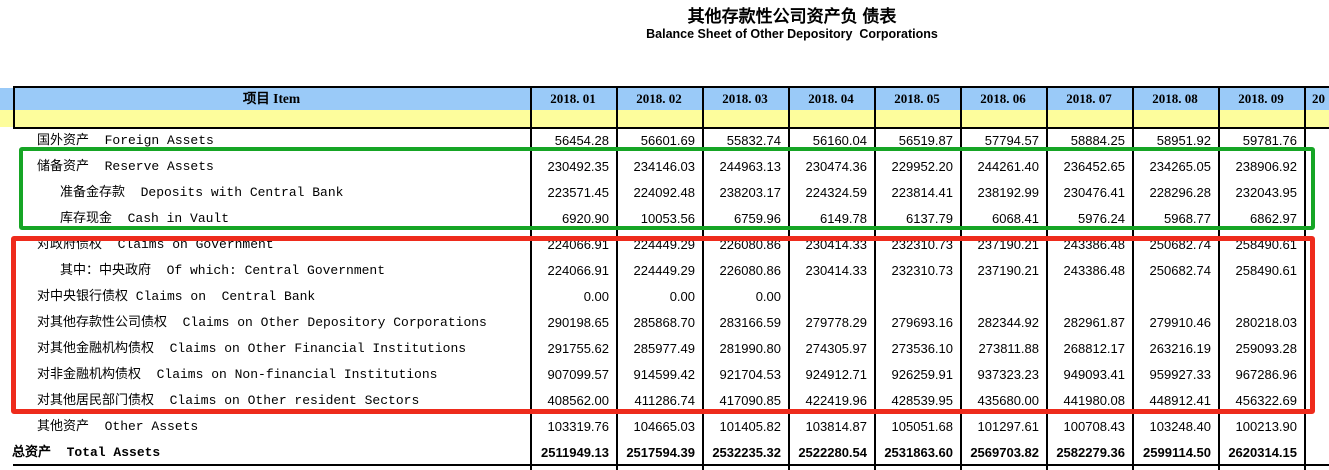 This screenshot has width=1329, height=470. Describe the element at coordinates (1261, 98) in the screenshot. I see `column-header: 2018. 09` at that location.